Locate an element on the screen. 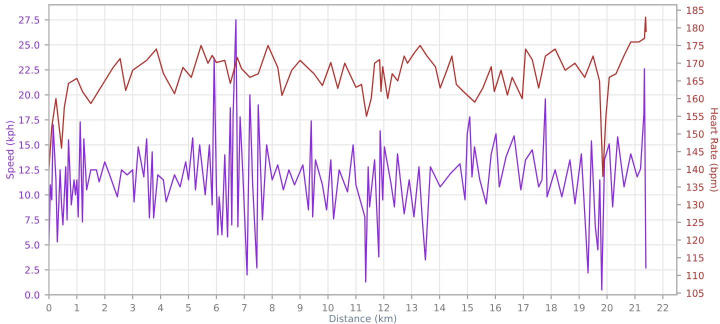  y2-tick-label: 115 is located at coordinates (695, 258).